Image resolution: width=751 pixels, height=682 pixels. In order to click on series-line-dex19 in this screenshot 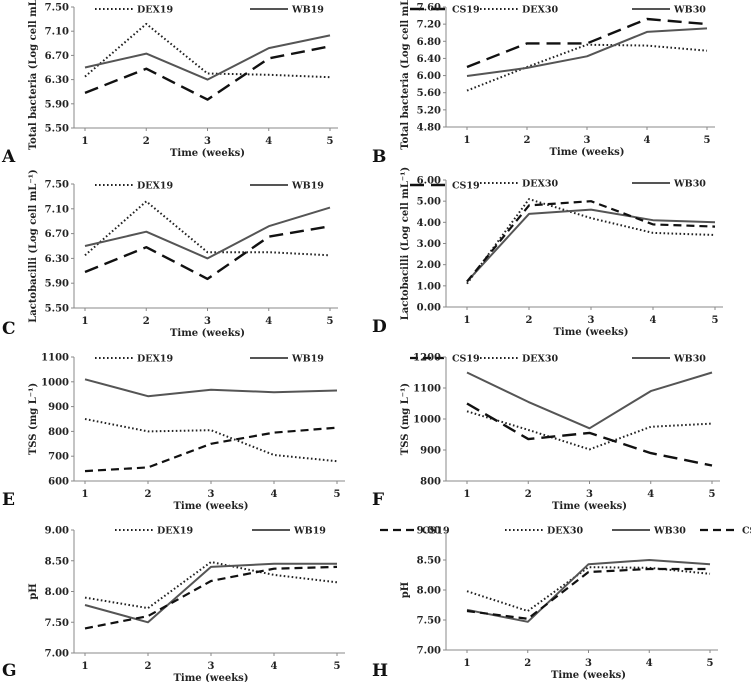, I will do `click(211, 440)`.